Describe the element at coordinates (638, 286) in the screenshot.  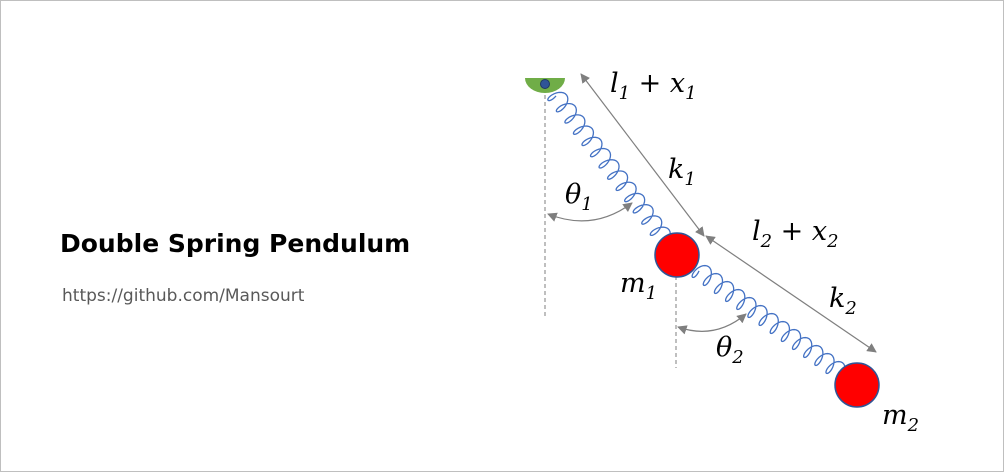
I see `mass-label-1: m1` at that location.